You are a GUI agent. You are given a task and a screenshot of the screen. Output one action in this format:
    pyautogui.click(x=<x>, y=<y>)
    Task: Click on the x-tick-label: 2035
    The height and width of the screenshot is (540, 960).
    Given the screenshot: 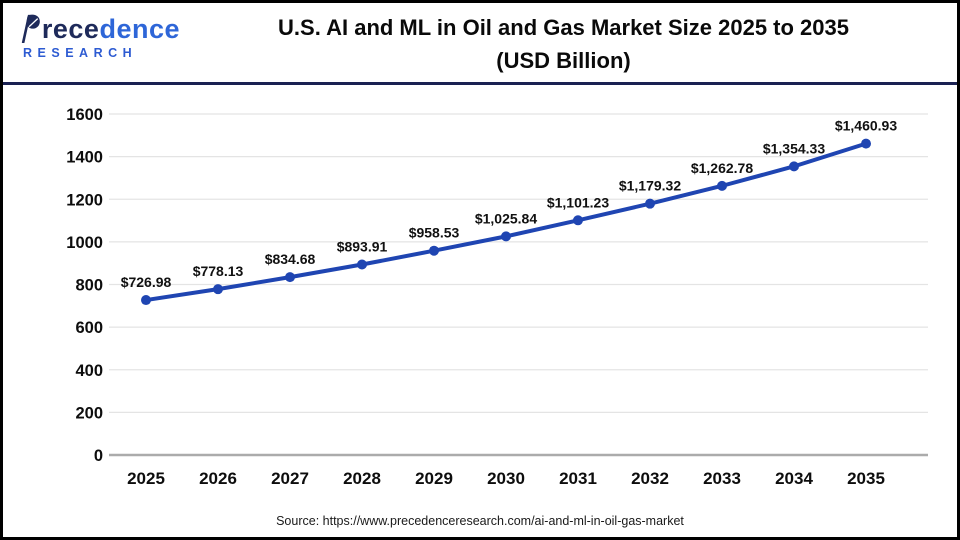 What is the action you would take?
    pyautogui.click(x=866, y=478)
    